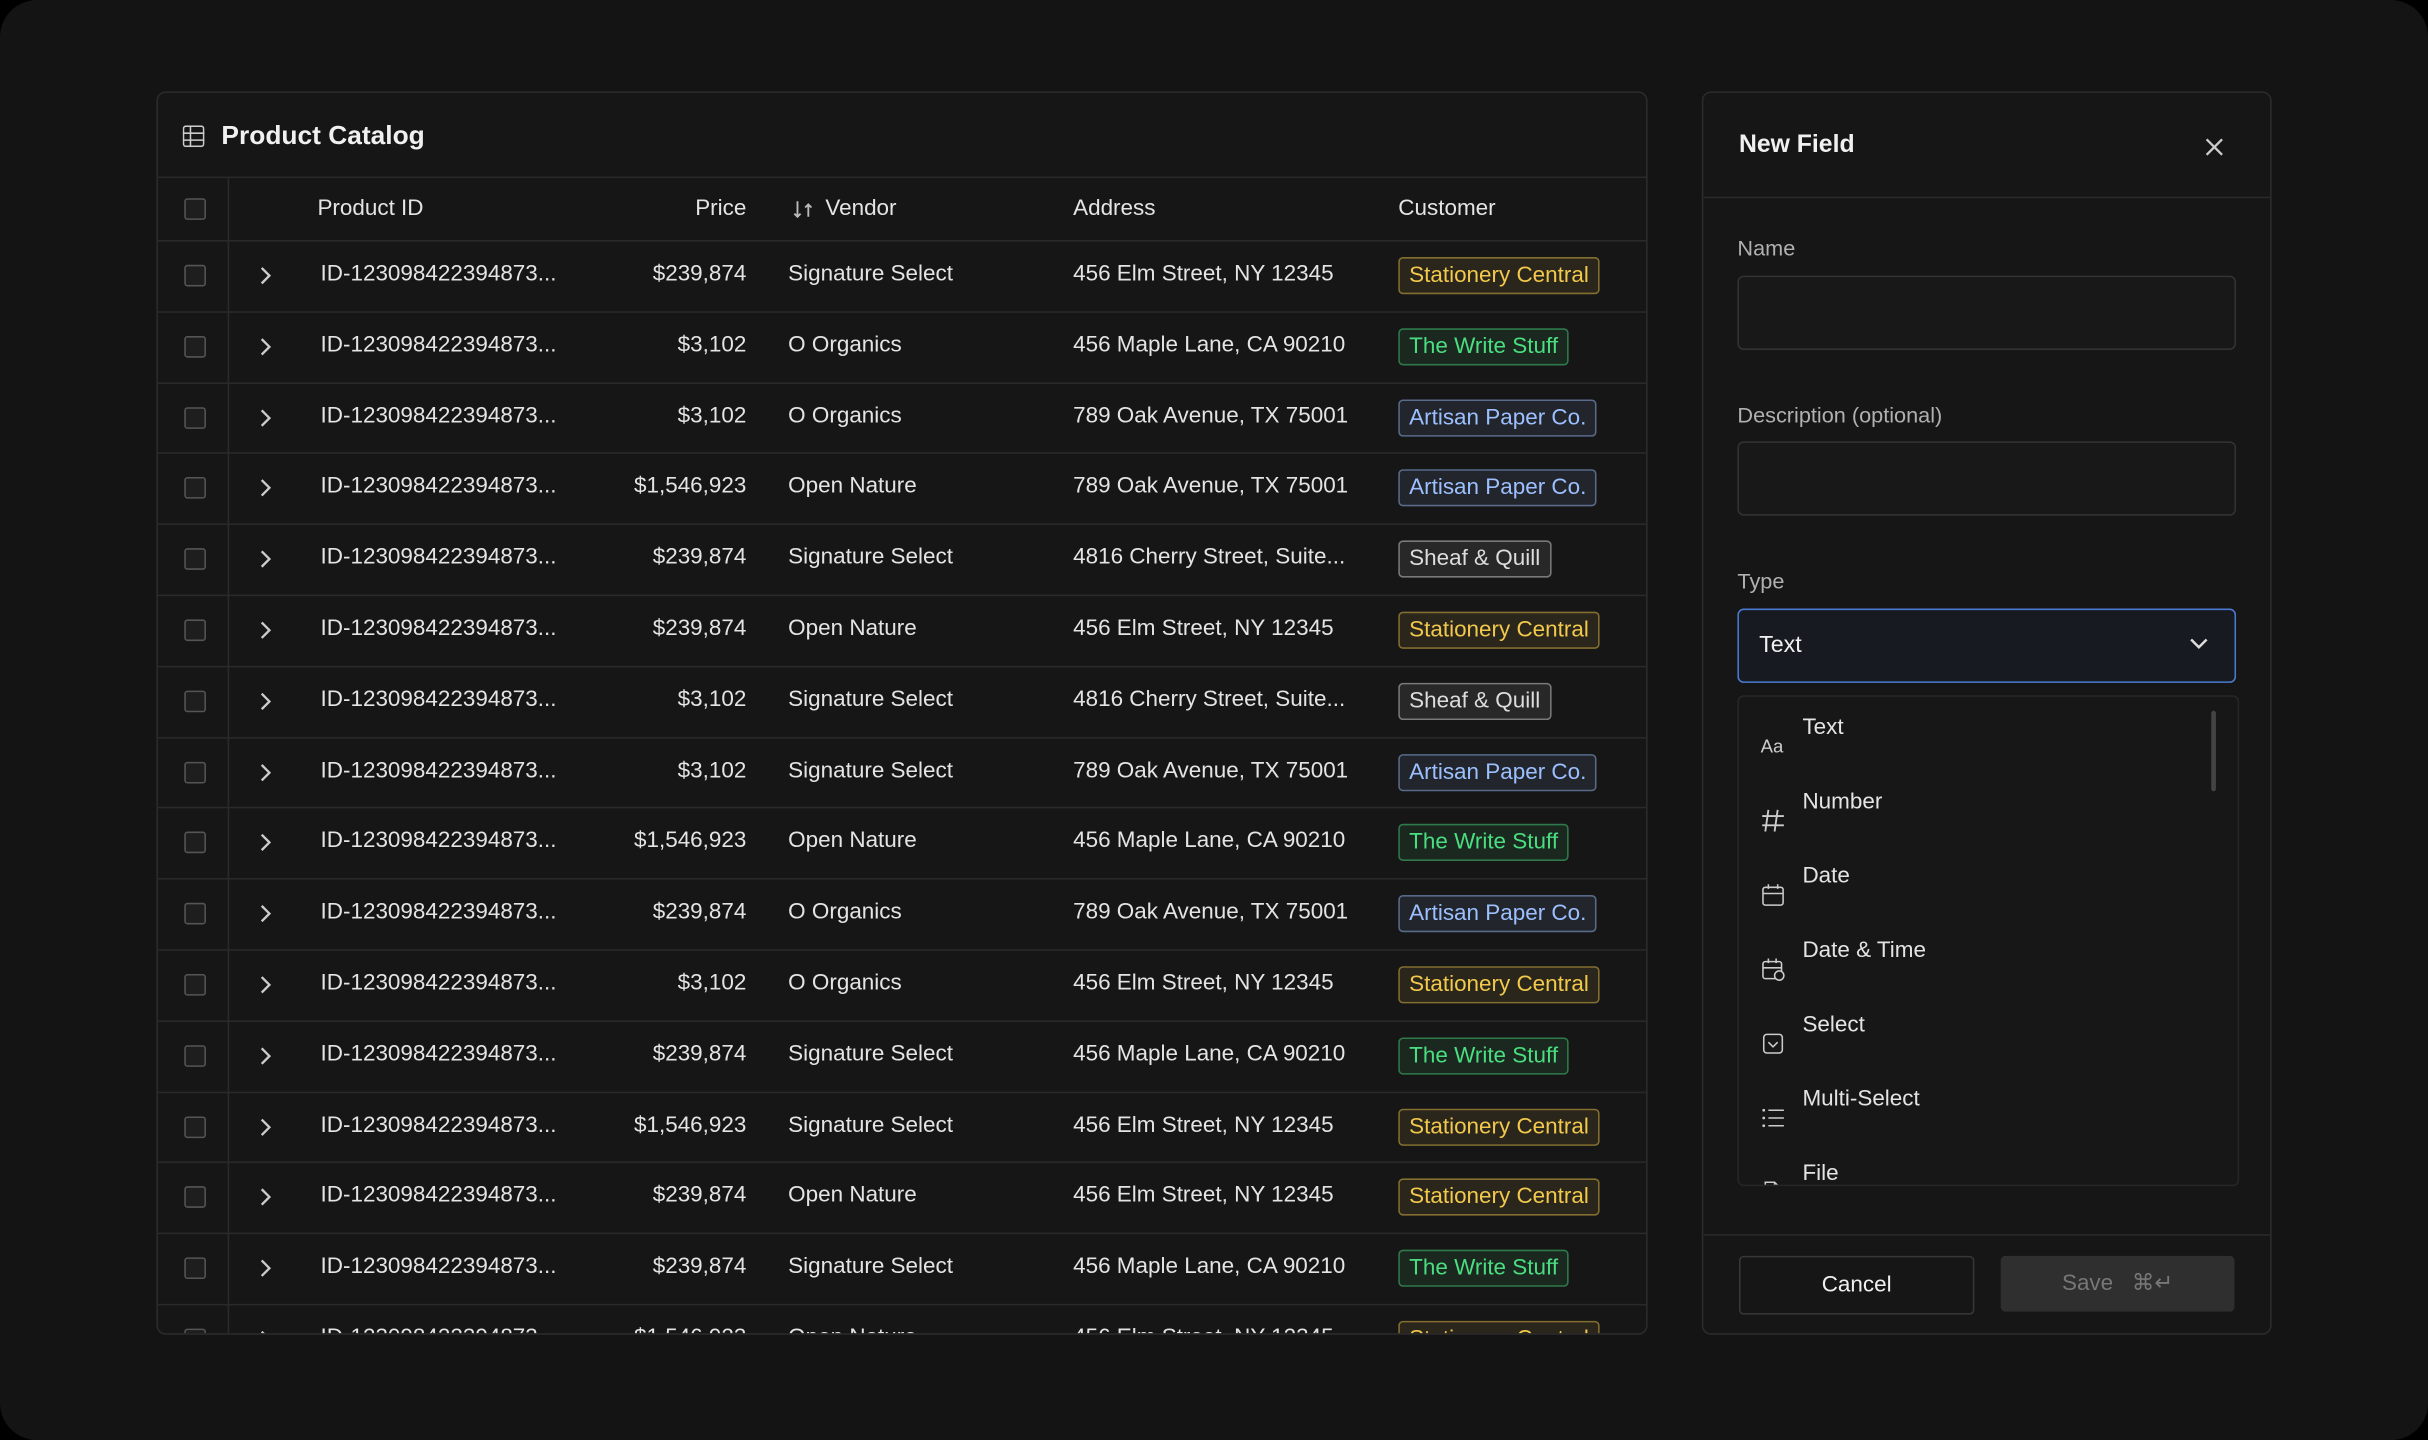 Image resolution: width=2428 pixels, height=1440 pixels. What do you see at coordinates (1987, 1235) in the screenshot?
I see `divider` at bounding box center [1987, 1235].